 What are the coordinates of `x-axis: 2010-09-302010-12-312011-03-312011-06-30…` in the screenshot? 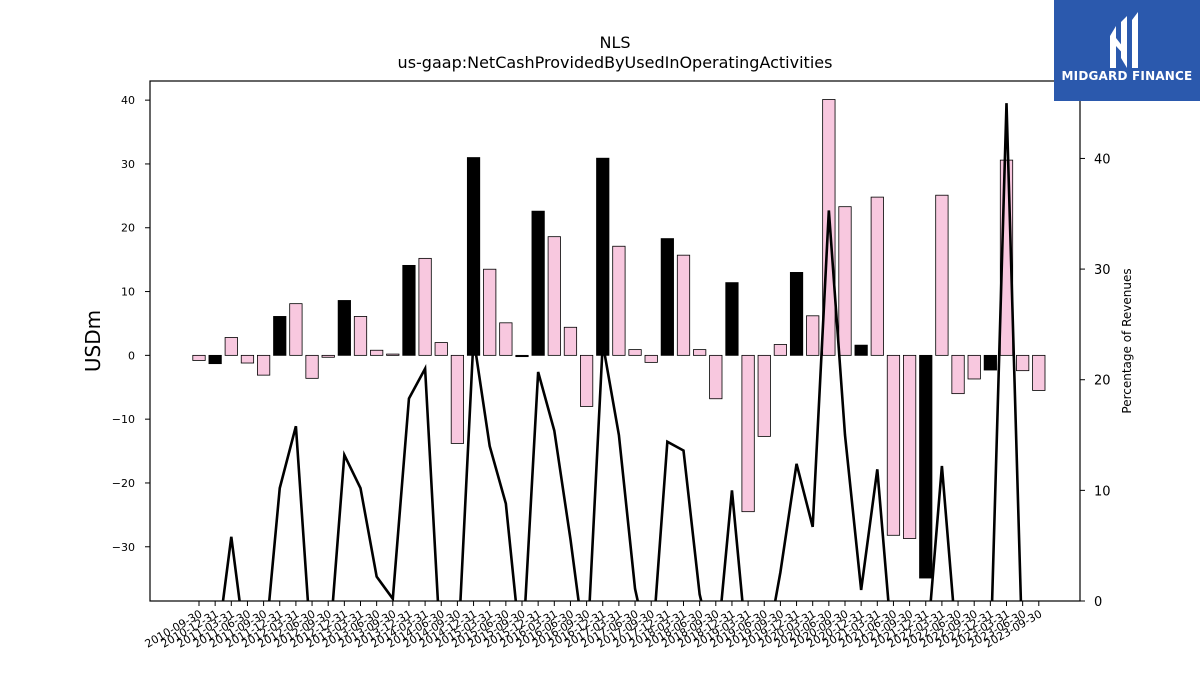 It's located at (593, 626).